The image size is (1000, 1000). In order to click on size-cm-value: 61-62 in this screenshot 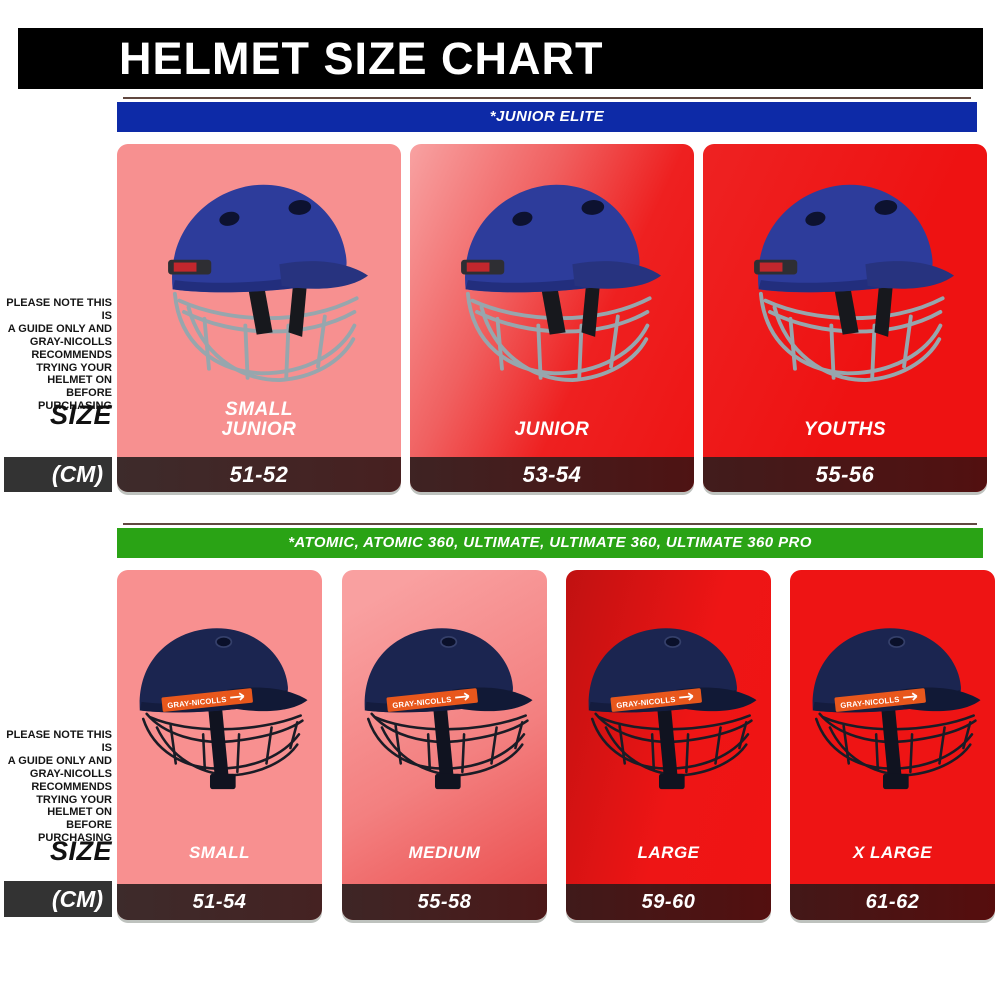, I will do `click(892, 902)`.